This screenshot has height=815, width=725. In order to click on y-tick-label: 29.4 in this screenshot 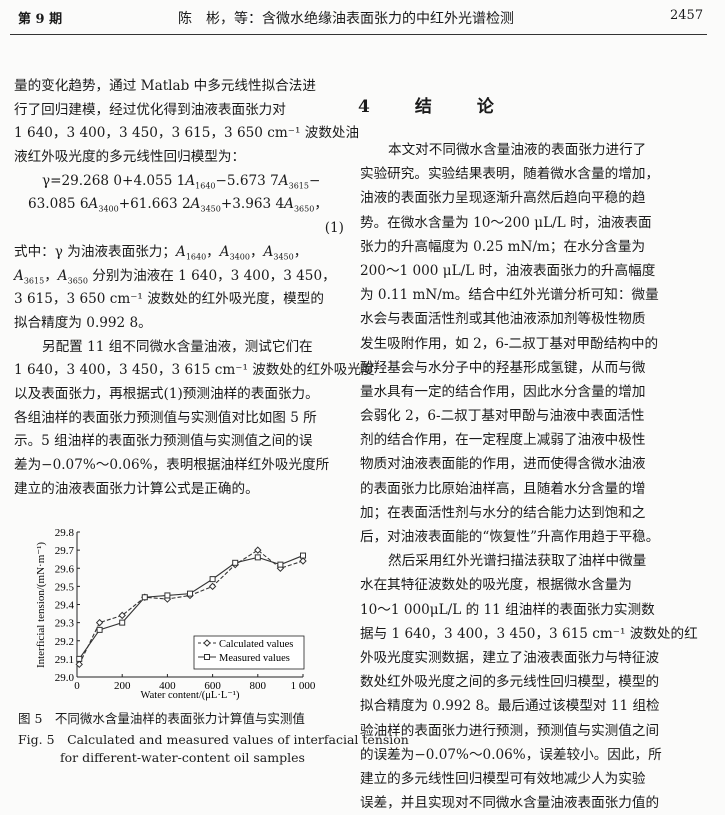, I will do `click(65, 606)`.